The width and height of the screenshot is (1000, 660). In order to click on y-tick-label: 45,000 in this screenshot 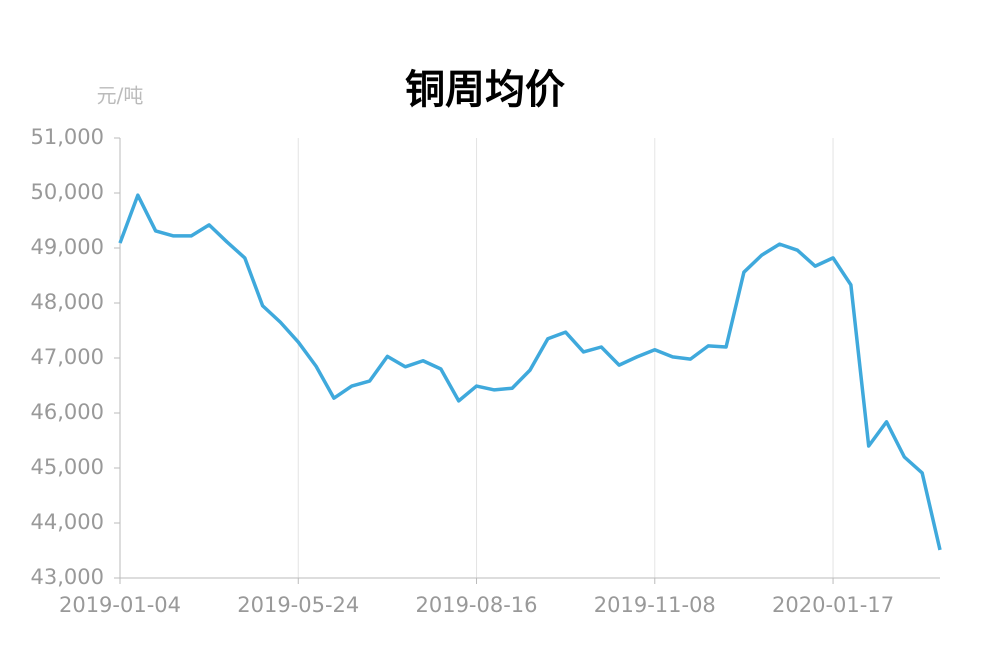, I will do `click(67, 467)`.